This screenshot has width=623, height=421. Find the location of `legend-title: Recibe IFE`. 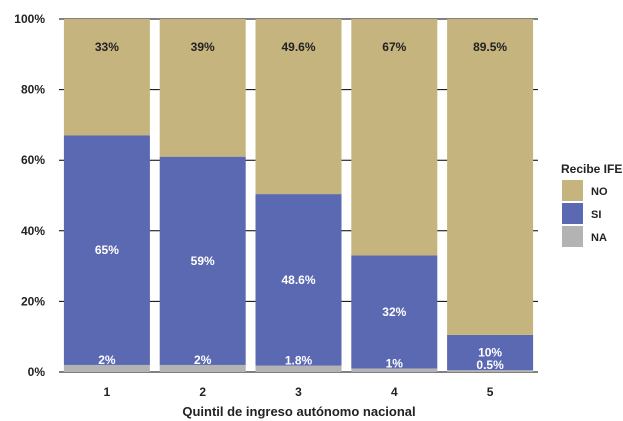

legend-title: Recibe IFE is located at coordinates (591, 169).